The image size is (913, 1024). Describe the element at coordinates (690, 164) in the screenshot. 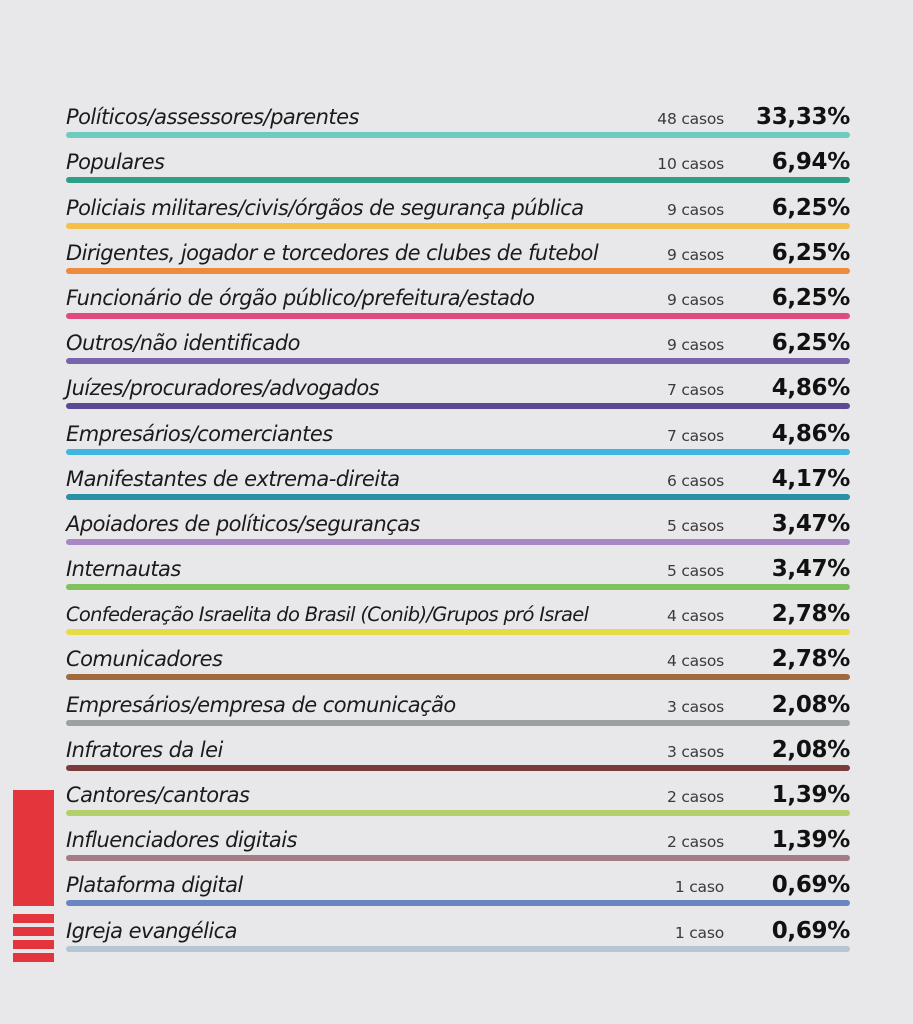

I see `row-count: 10 casos` at that location.